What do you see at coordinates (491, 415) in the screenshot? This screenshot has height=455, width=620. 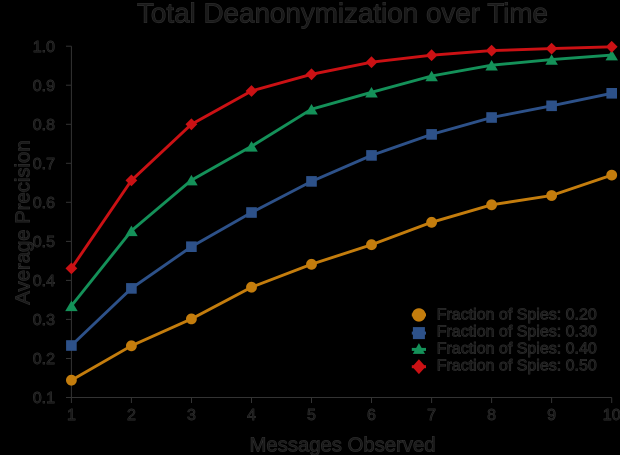 I see `svg-text: 8` at bounding box center [491, 415].